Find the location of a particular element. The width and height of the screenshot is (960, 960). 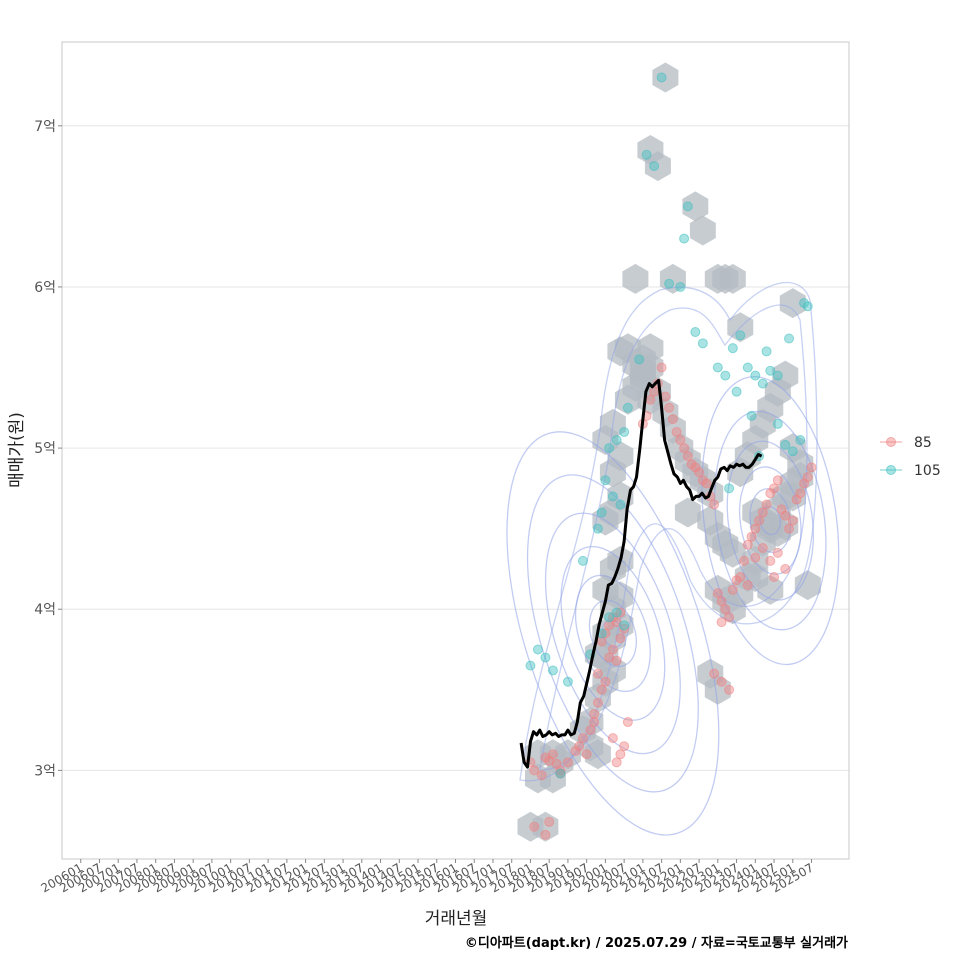

legend-85-marker is located at coordinates (891, 442).